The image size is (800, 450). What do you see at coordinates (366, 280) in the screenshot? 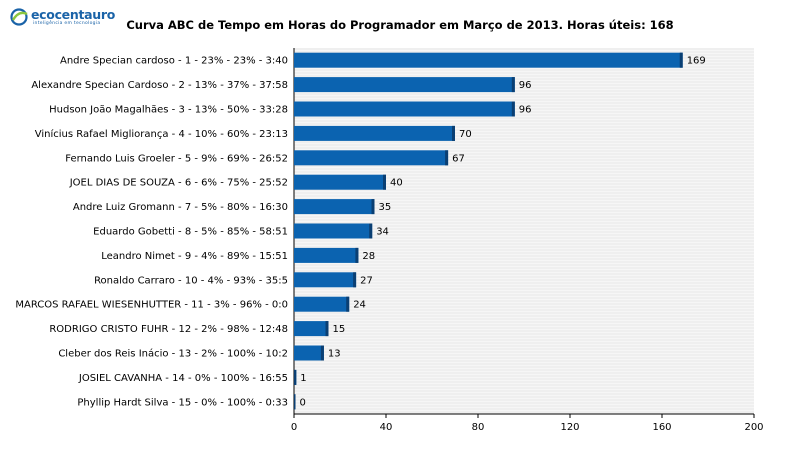
I see `value-label: 27` at bounding box center [366, 280].